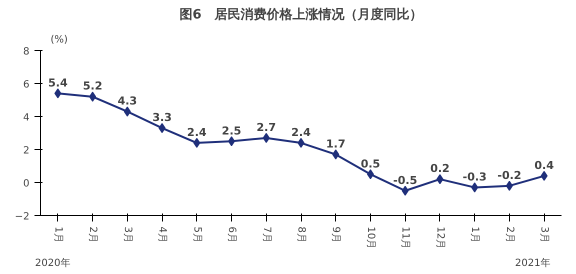 This screenshot has height=274, width=576. I want to click on y-axis-title: (%), so click(59, 40).